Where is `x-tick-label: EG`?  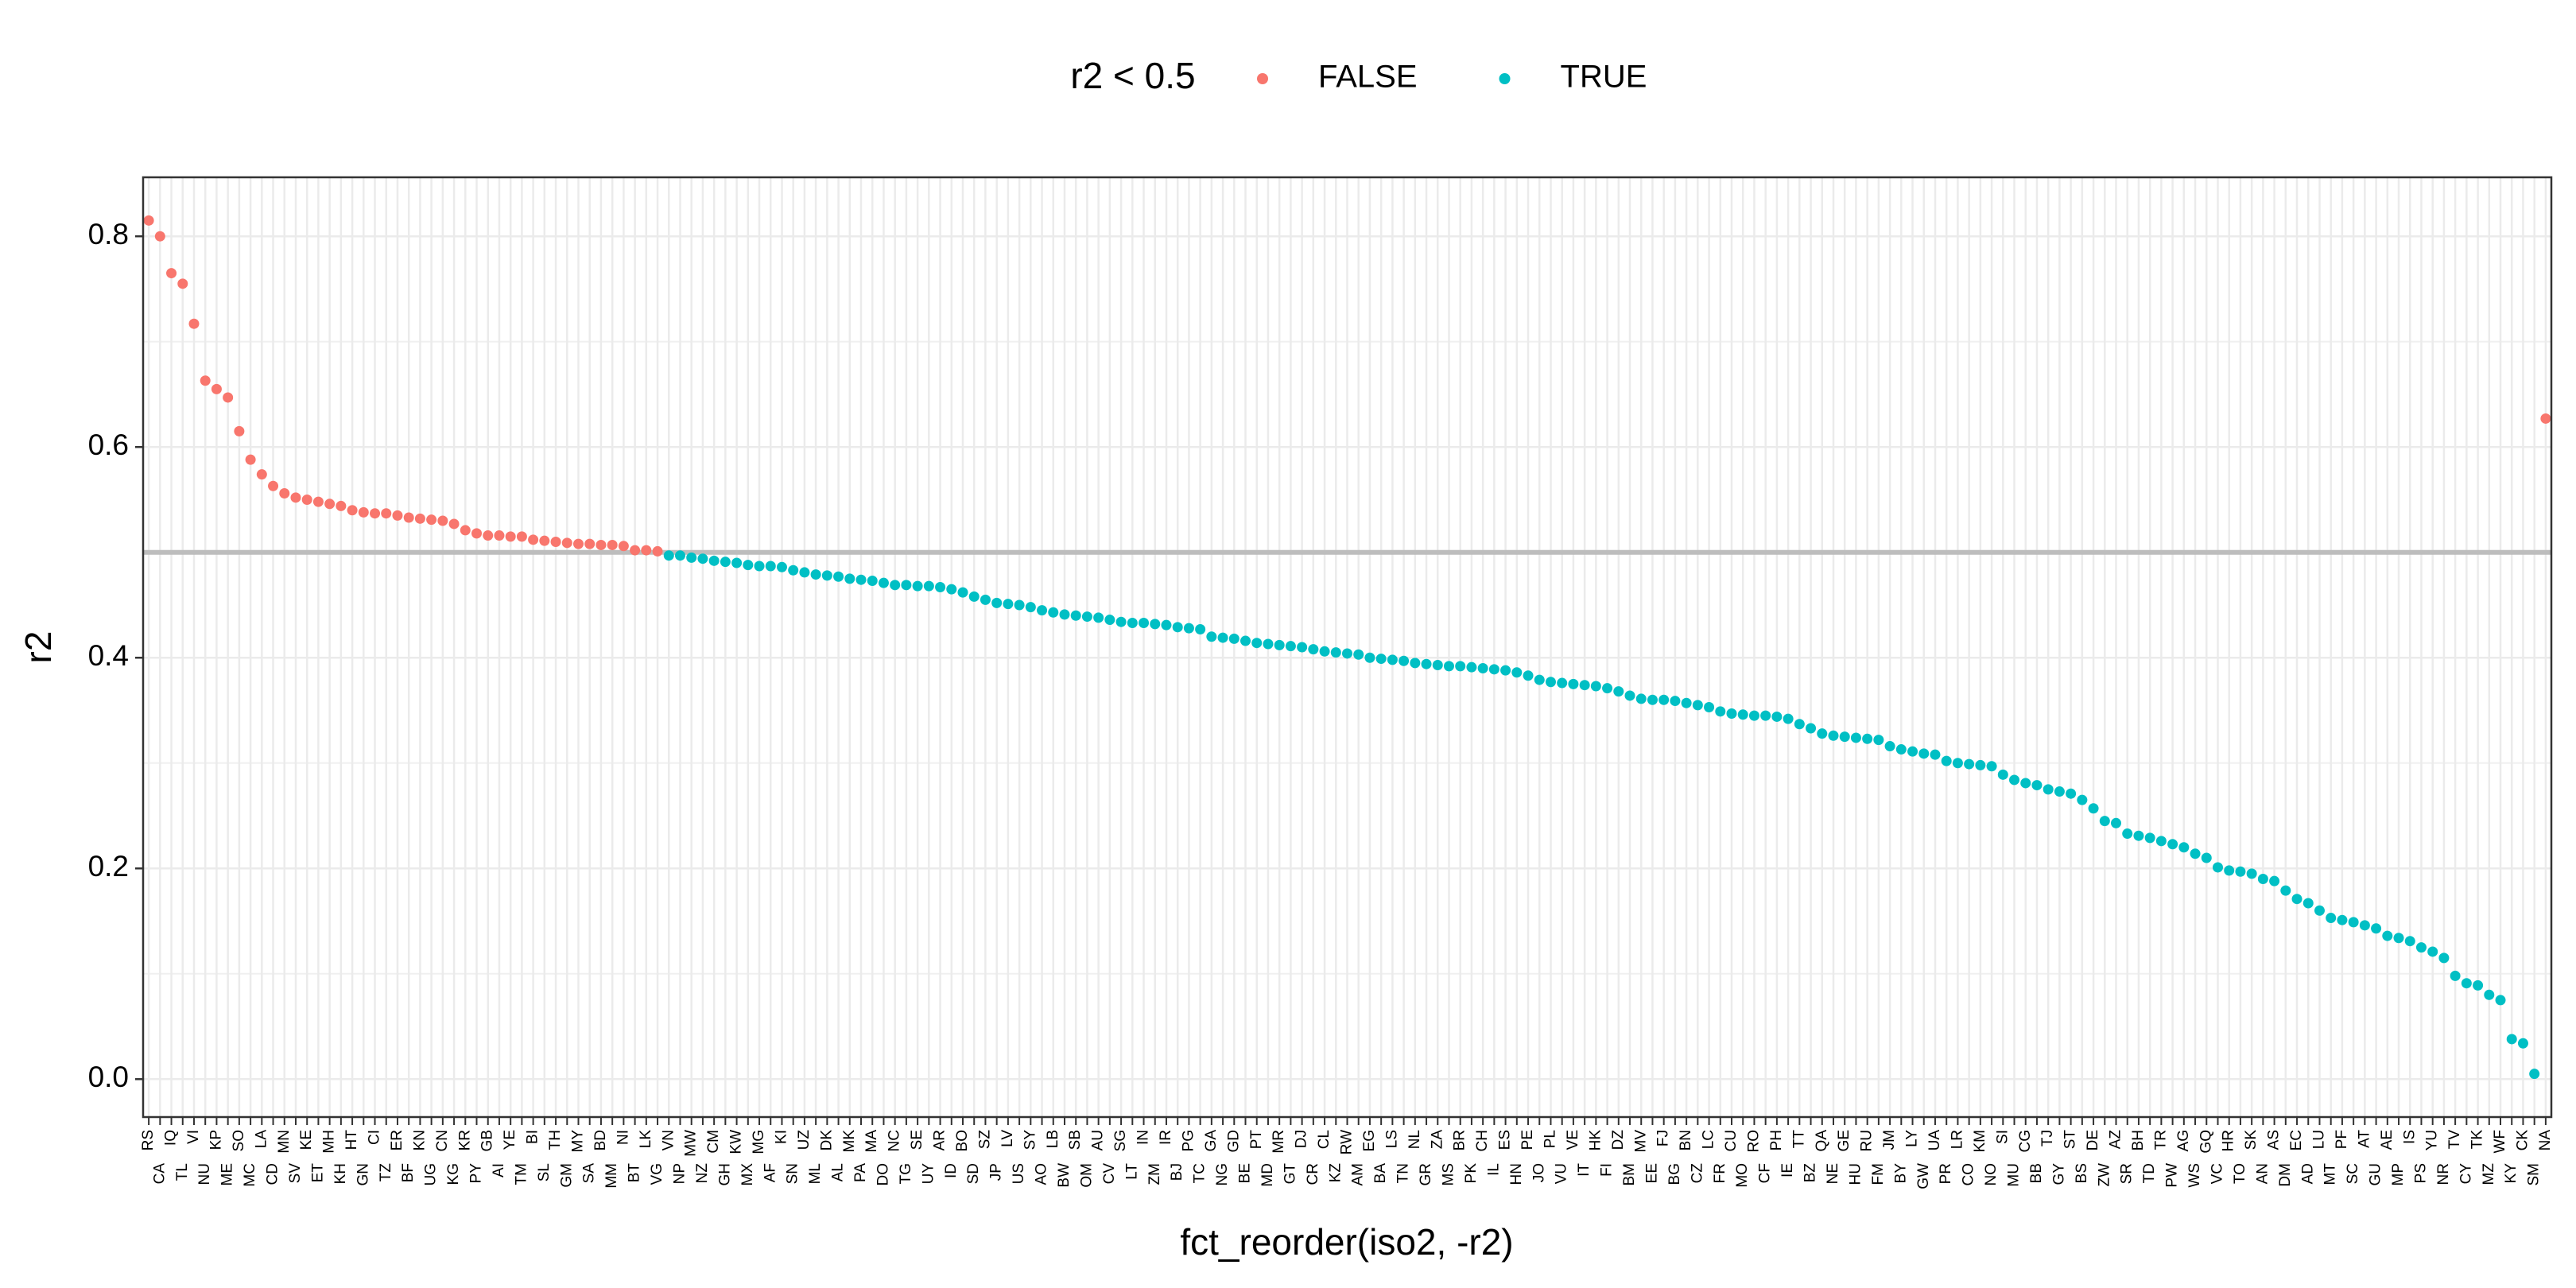 x-tick-label: EG is located at coordinates (1370, 1140).